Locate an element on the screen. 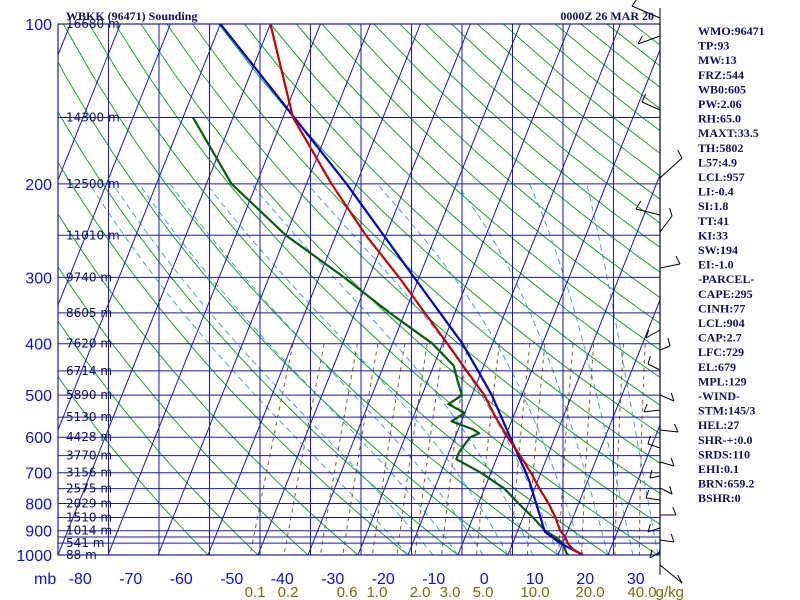 The width and height of the screenshot is (800, 600). stability-index: EI:-1.0 is located at coordinates (716, 265).